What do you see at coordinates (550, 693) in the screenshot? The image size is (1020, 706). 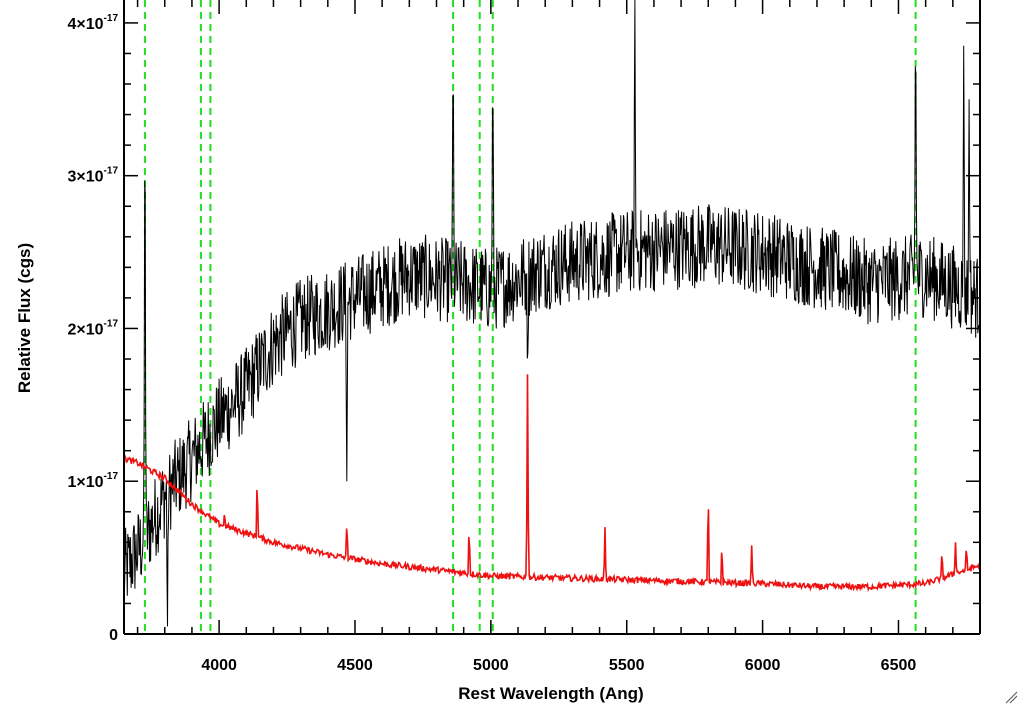 I see `x-axis-label: Rest Wavelength (Ang)` at bounding box center [550, 693].